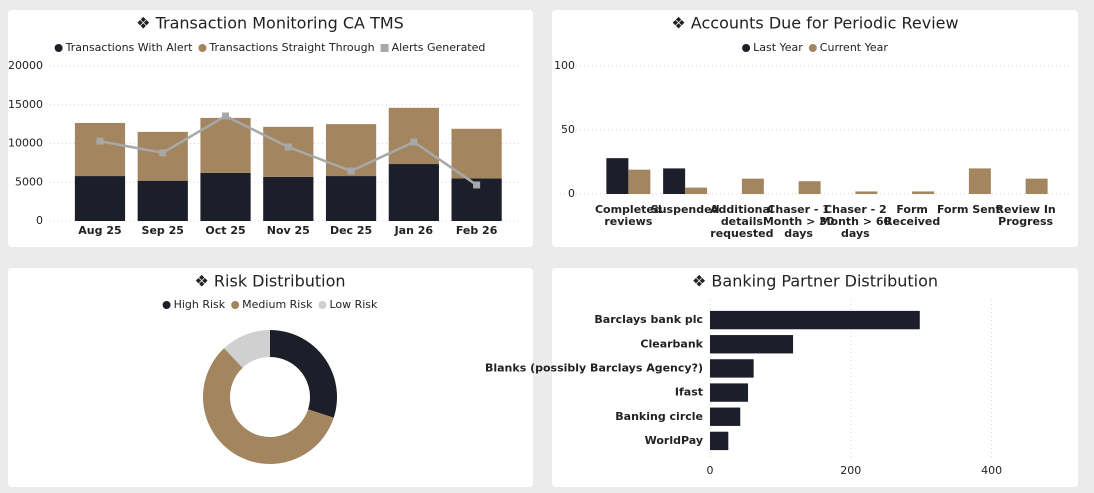 The width and height of the screenshot is (1094, 493). Describe the element at coordinates (674, 440) in the screenshot. I see `y-tick-label: WorldPay` at that location.